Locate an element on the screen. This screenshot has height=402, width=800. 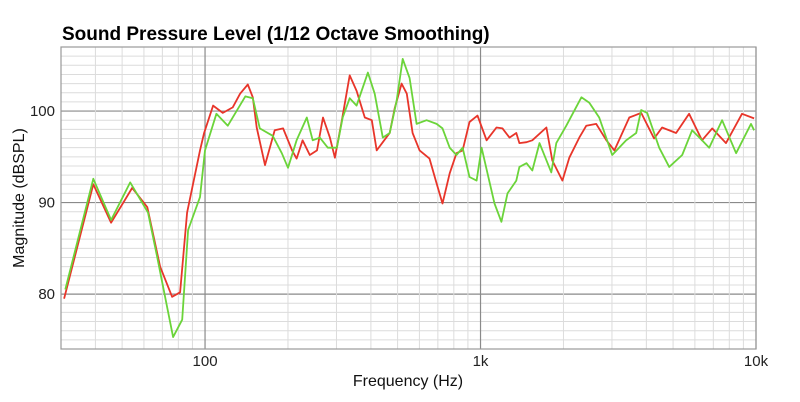
x-axis-label: Frequency (Hz) is located at coordinates (408, 381).